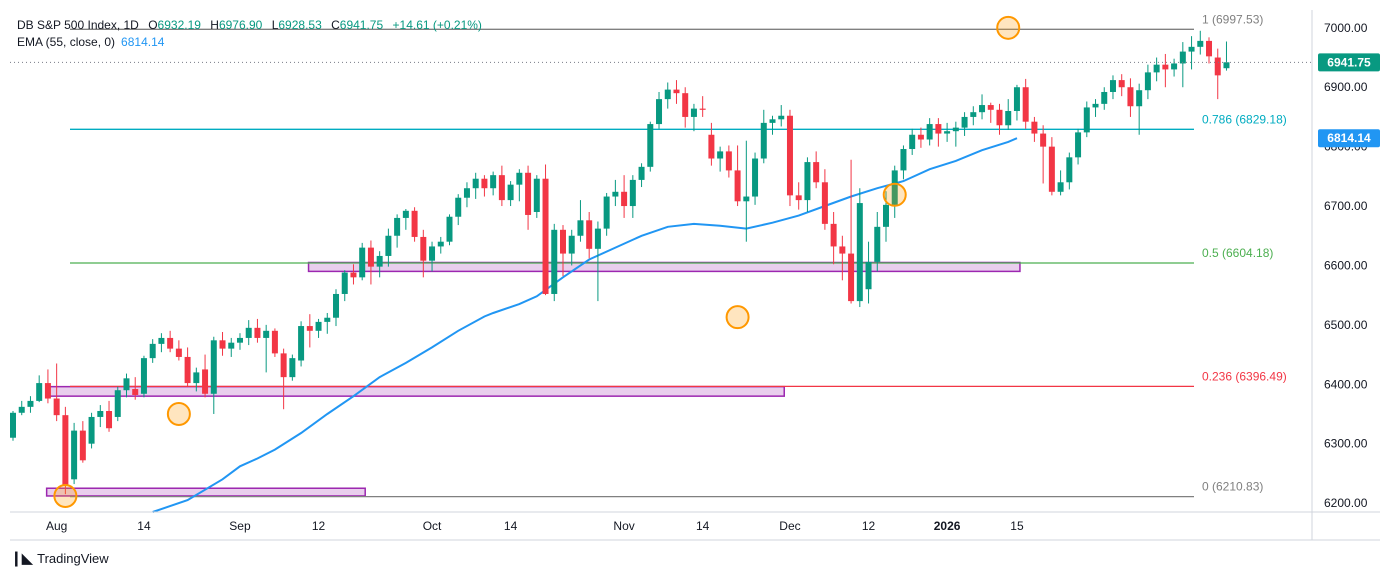  What do you see at coordinates (1244, 119) in the screenshot?
I see `fib-level-label: 0.786 (6829.18)` at bounding box center [1244, 119].